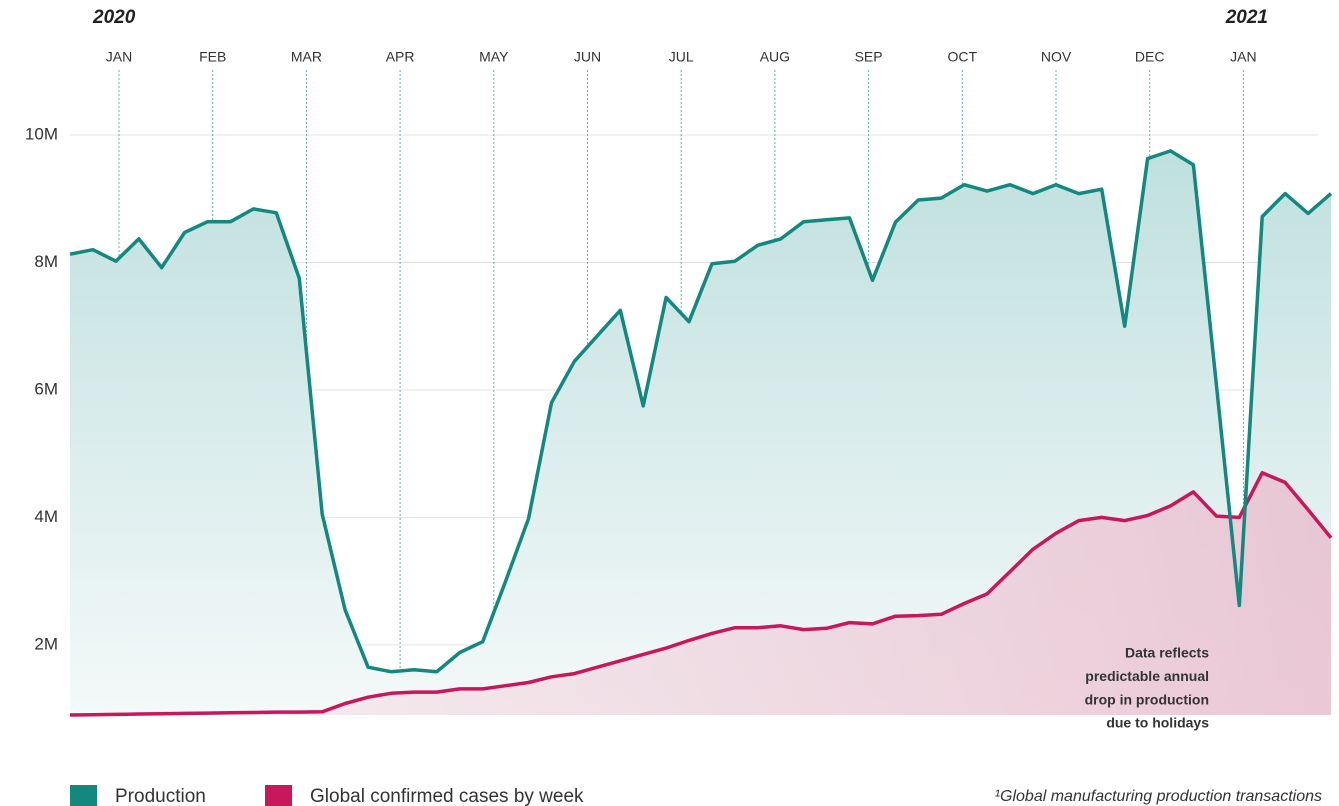  I want to click on legend-label: Production, so click(160, 796).